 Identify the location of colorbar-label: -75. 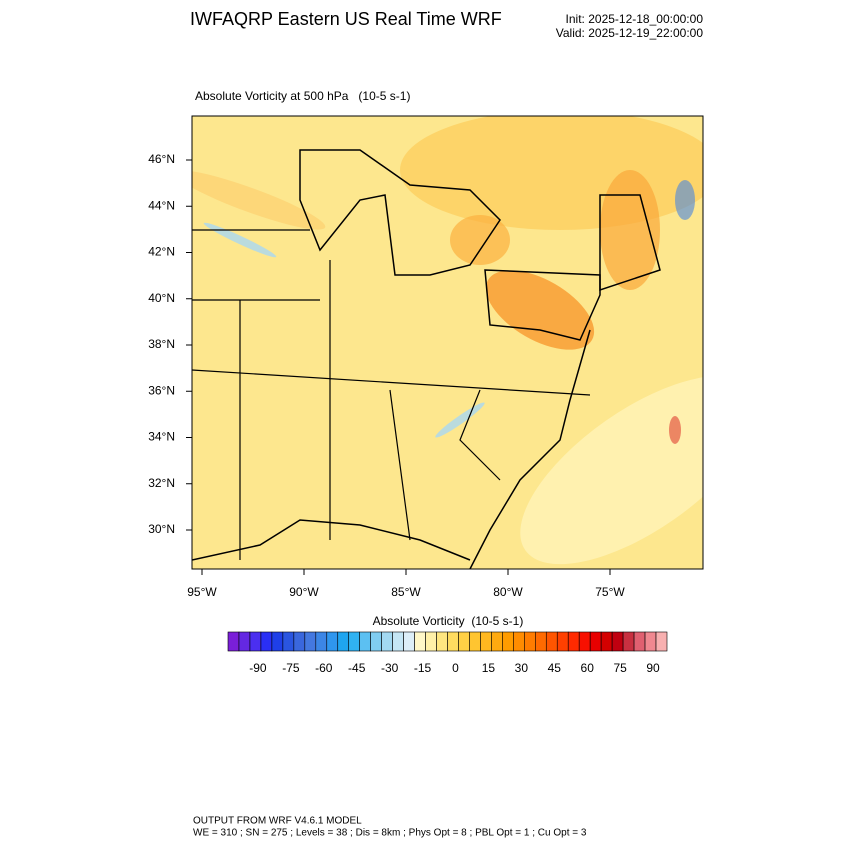
(291, 668).